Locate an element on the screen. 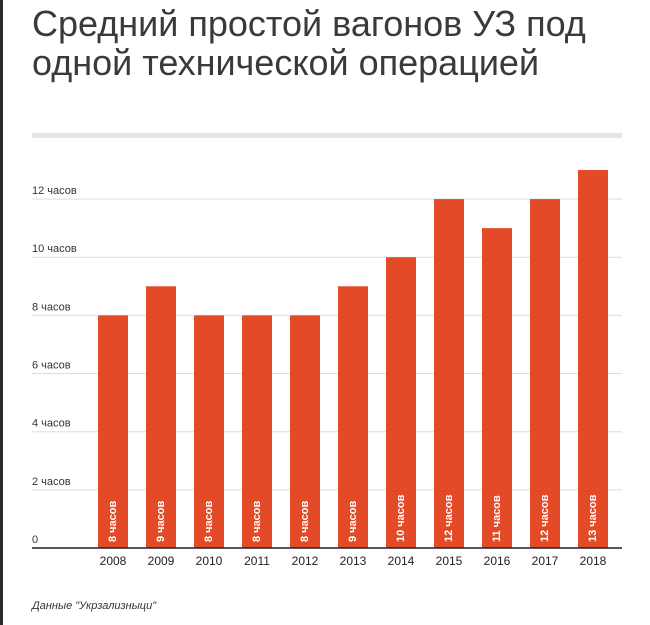 The width and height of the screenshot is (650, 625). x-tick-label: 2010 is located at coordinates (209, 561).